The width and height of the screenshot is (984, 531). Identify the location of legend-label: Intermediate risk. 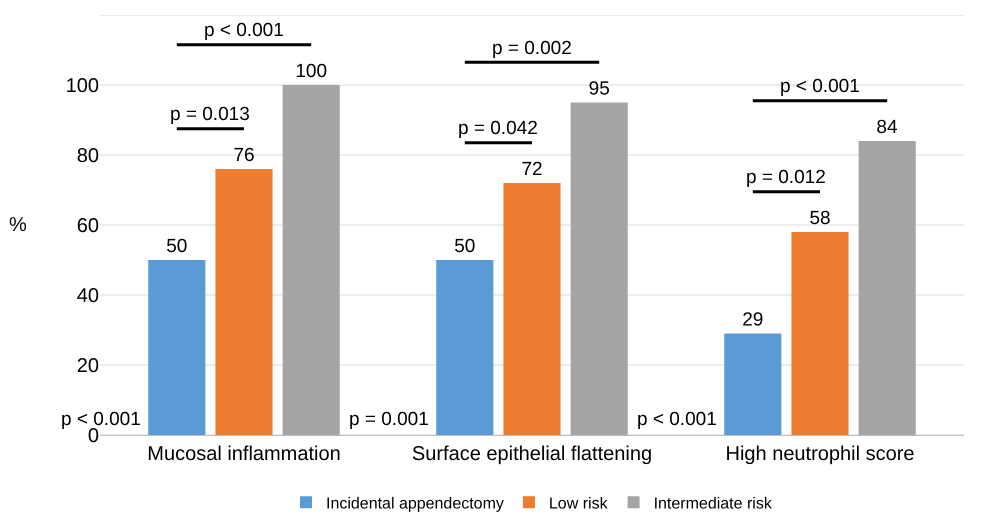
(713, 504).